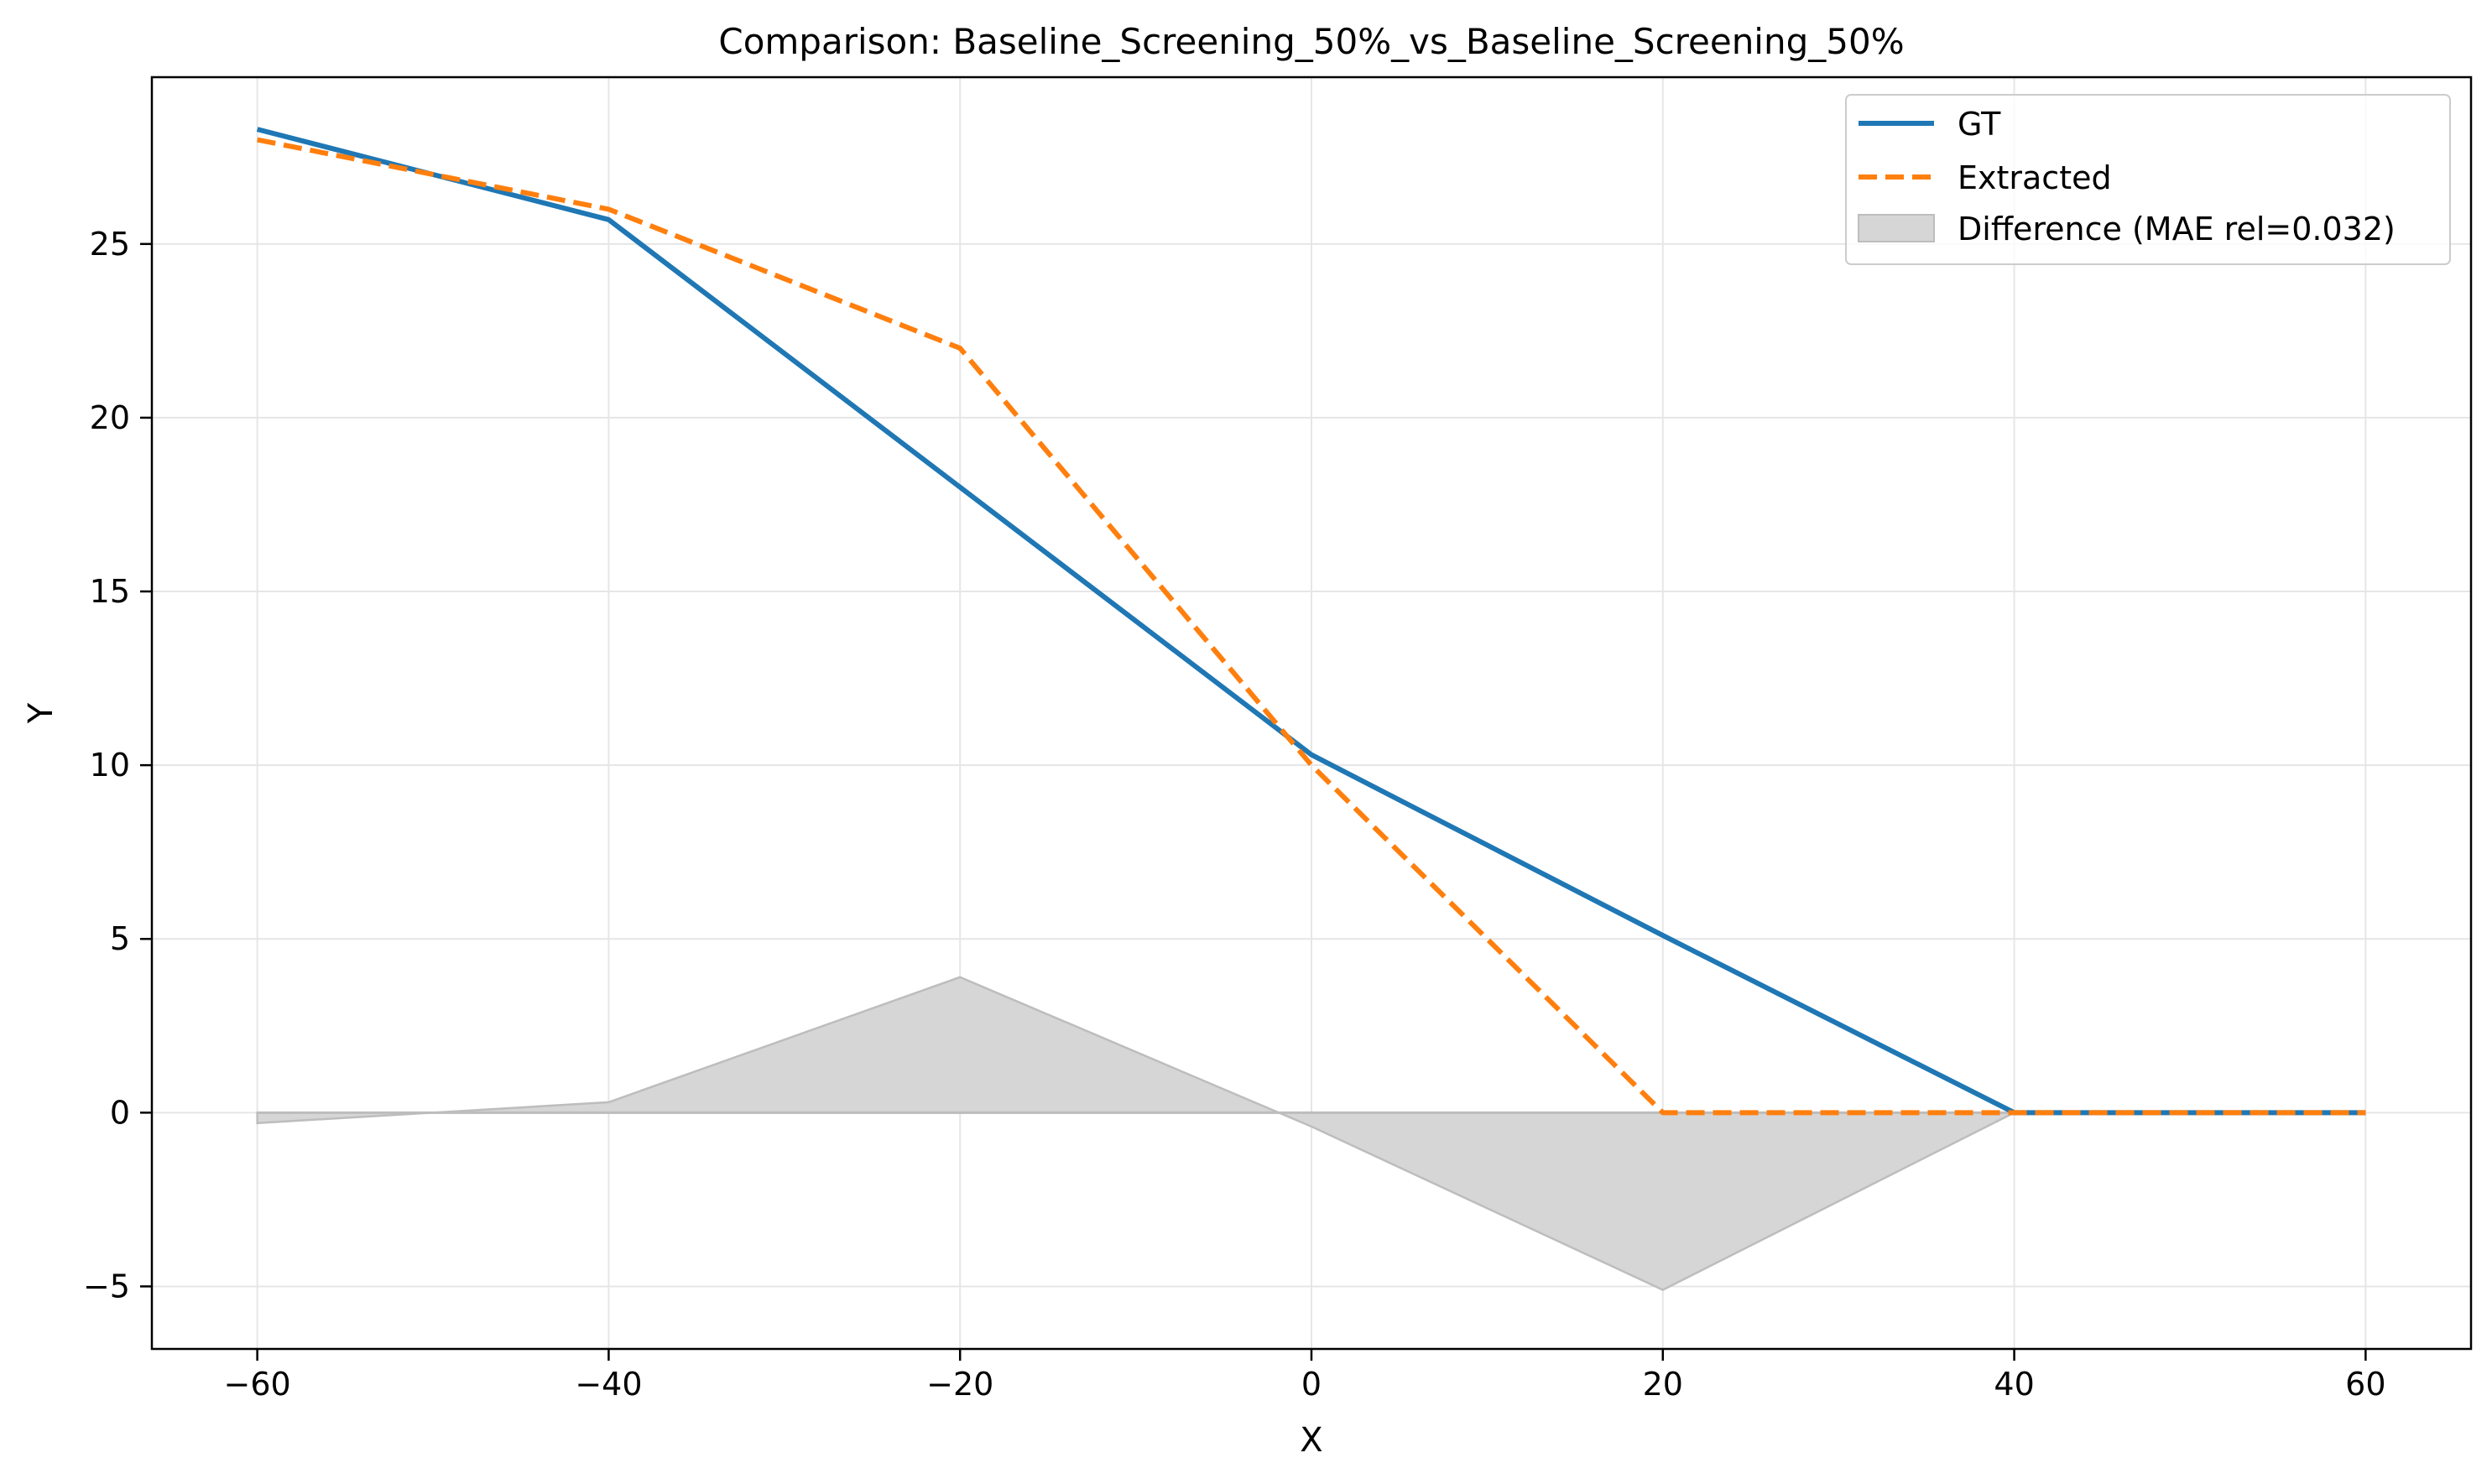 Image resolution: width=2492 pixels, height=1484 pixels. What do you see at coordinates (110, 765) in the screenshot?
I see `y-tick-label-3: 10` at bounding box center [110, 765].